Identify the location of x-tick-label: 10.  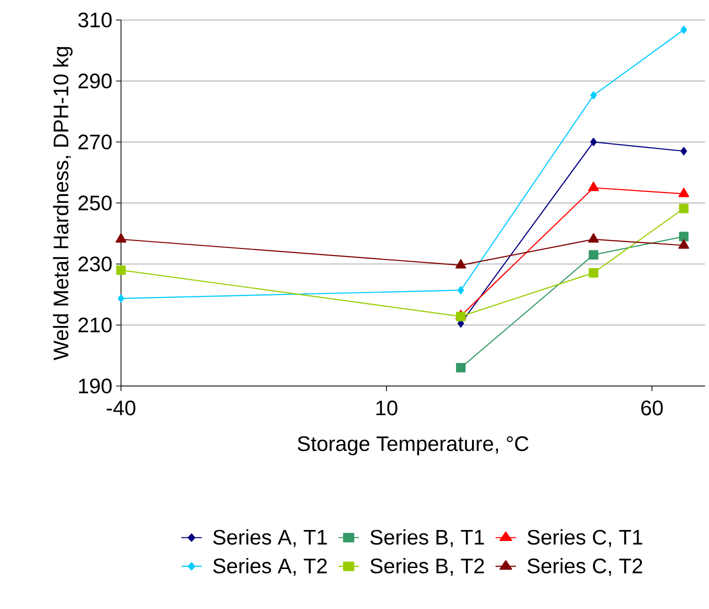
(387, 408).